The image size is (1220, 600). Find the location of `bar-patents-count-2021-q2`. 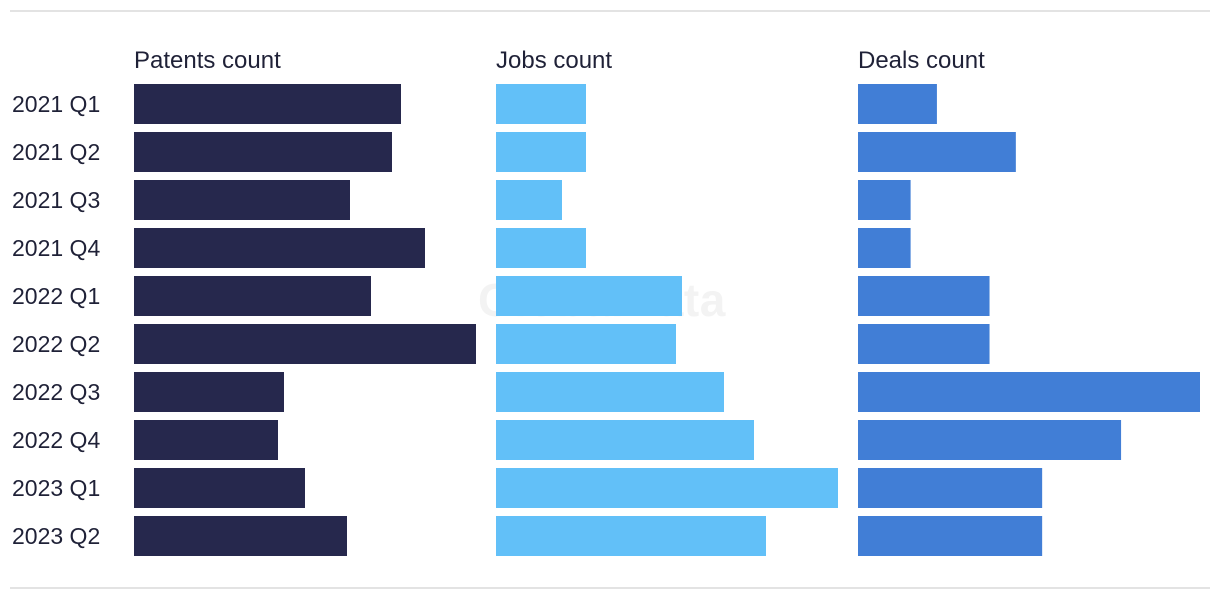

bar-patents-count-2021-q2 is located at coordinates (263, 152).